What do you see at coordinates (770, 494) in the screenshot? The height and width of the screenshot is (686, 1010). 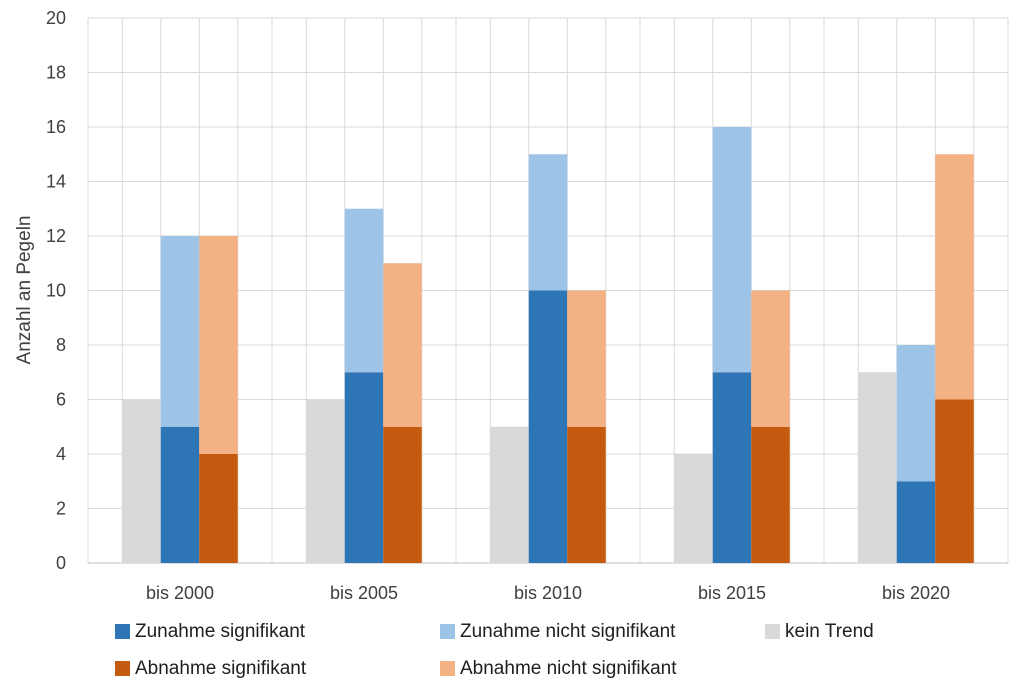 I see `bar-abnahme-signifikant-bis-2015` at bounding box center [770, 494].